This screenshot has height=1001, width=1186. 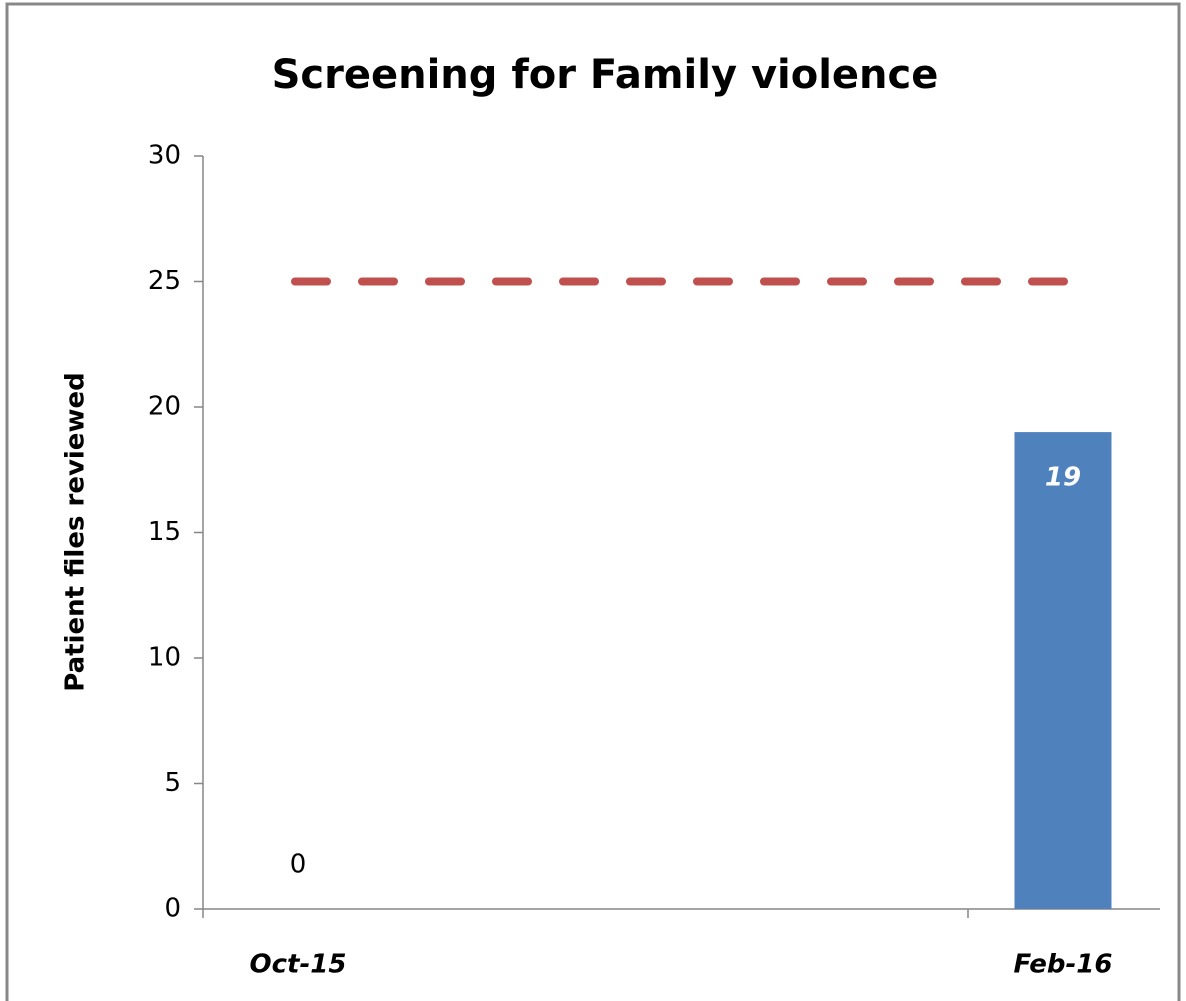 I want to click on y-tick-label: 20, so click(x=164, y=407).